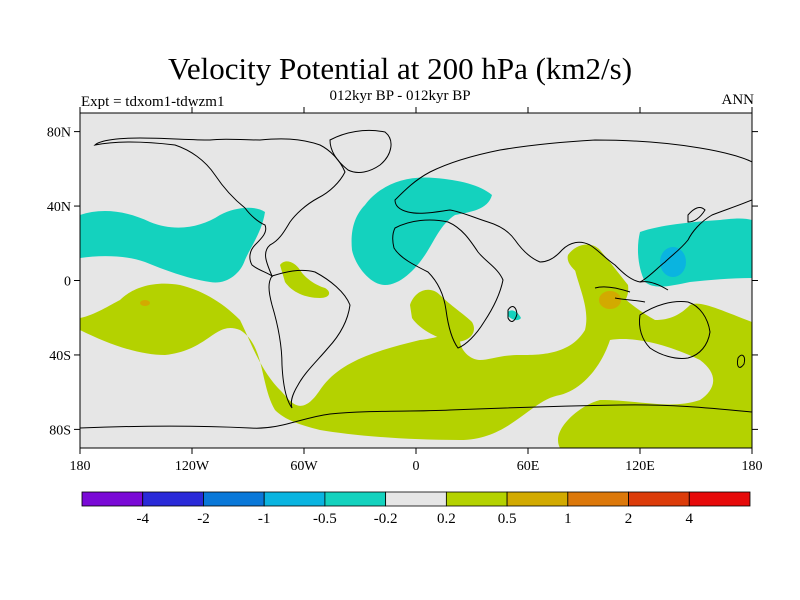 The height and width of the screenshot is (600, 800). I want to click on coast-new-zealand, so click(741, 361).